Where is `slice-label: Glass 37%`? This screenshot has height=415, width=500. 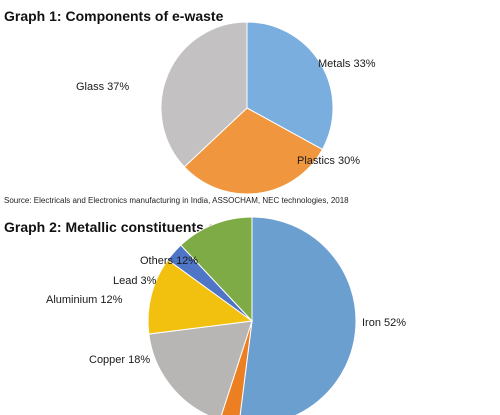 slice-label: Glass 37% is located at coordinates (102, 87).